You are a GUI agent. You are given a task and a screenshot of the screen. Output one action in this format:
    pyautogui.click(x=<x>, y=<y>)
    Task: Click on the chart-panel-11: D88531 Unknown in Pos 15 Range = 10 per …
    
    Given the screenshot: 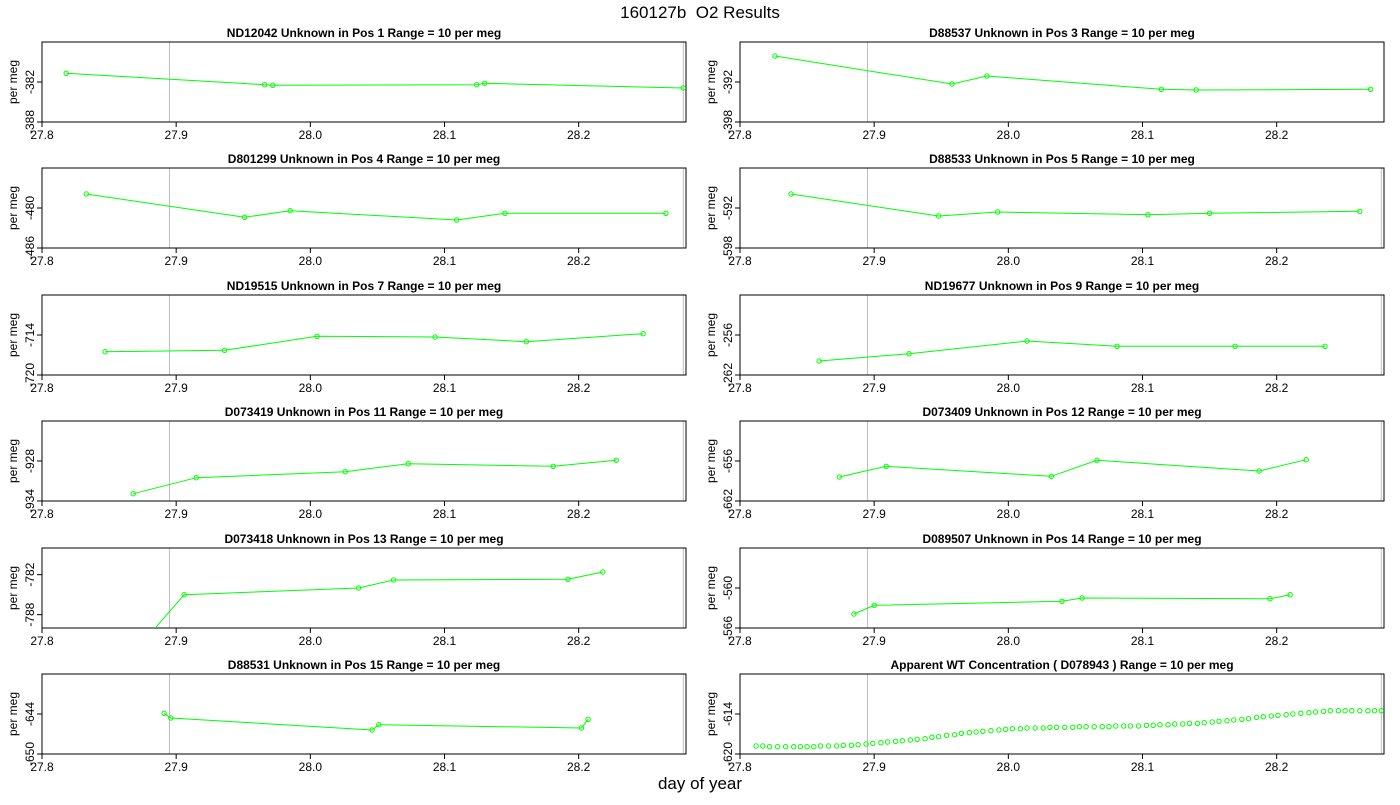 What is the action you would take?
    pyautogui.click(x=346, y=716)
    